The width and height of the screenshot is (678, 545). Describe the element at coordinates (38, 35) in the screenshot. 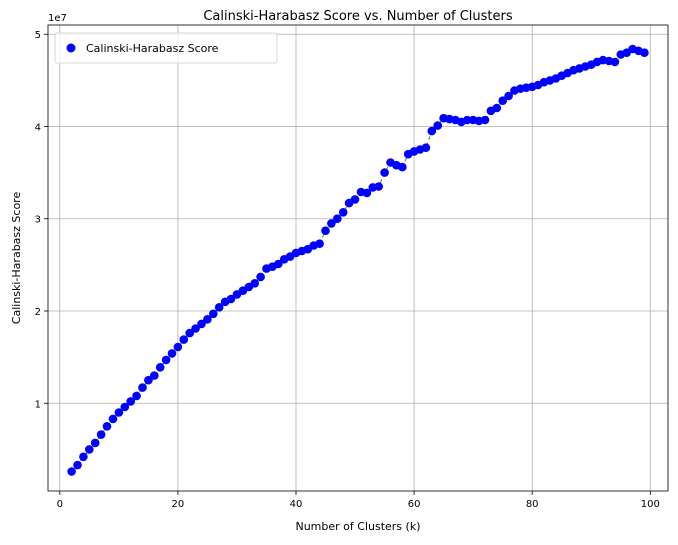

I see `y-tick-label: 5` at that location.